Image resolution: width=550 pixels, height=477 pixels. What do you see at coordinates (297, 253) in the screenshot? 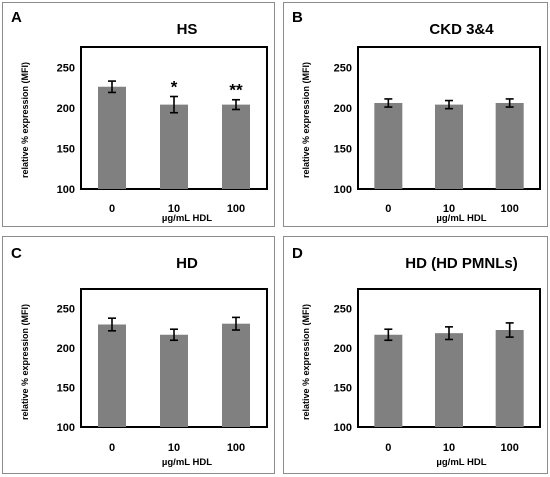
I see `panel-letter: D` at bounding box center [297, 253].